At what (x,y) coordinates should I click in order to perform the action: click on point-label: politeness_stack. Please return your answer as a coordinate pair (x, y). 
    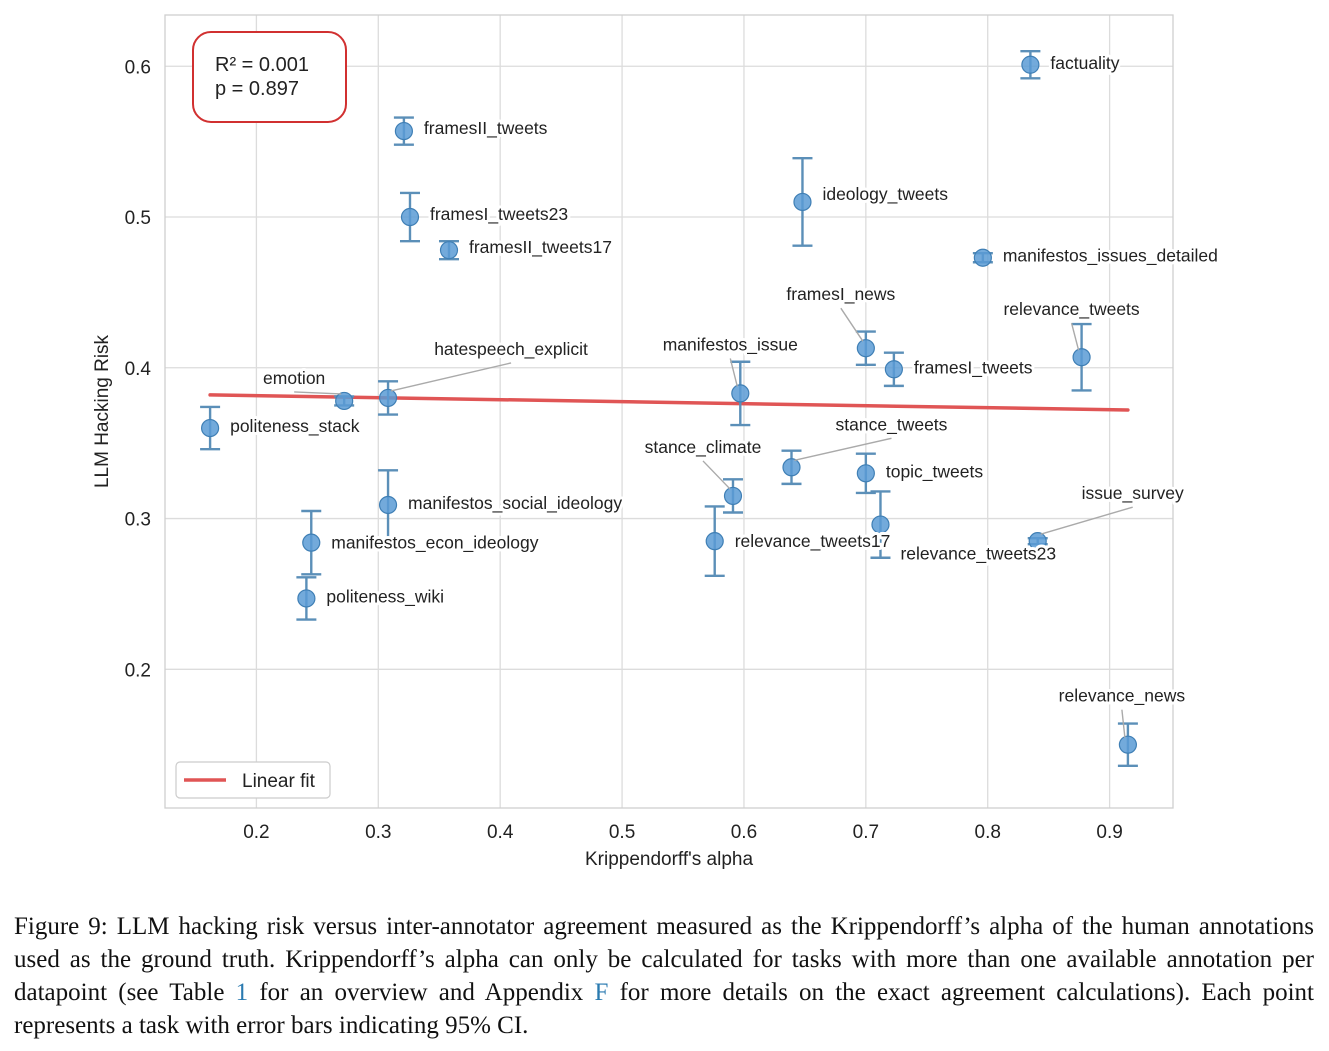
    Looking at the image, I should click on (295, 426).